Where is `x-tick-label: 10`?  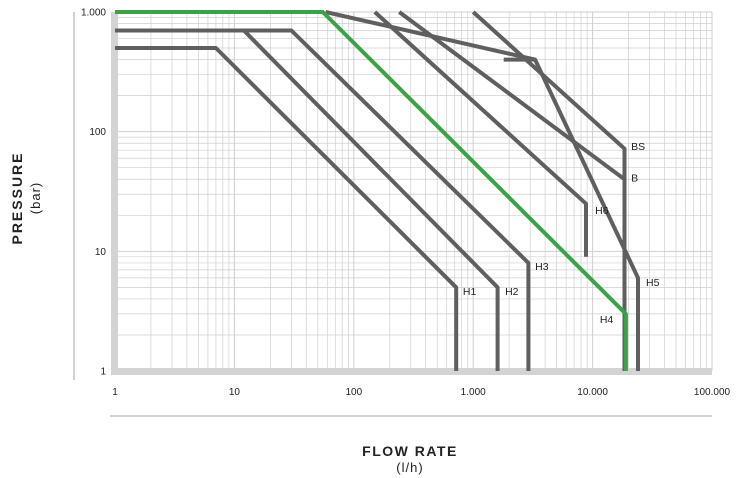
x-tick-label: 10 is located at coordinates (235, 392).